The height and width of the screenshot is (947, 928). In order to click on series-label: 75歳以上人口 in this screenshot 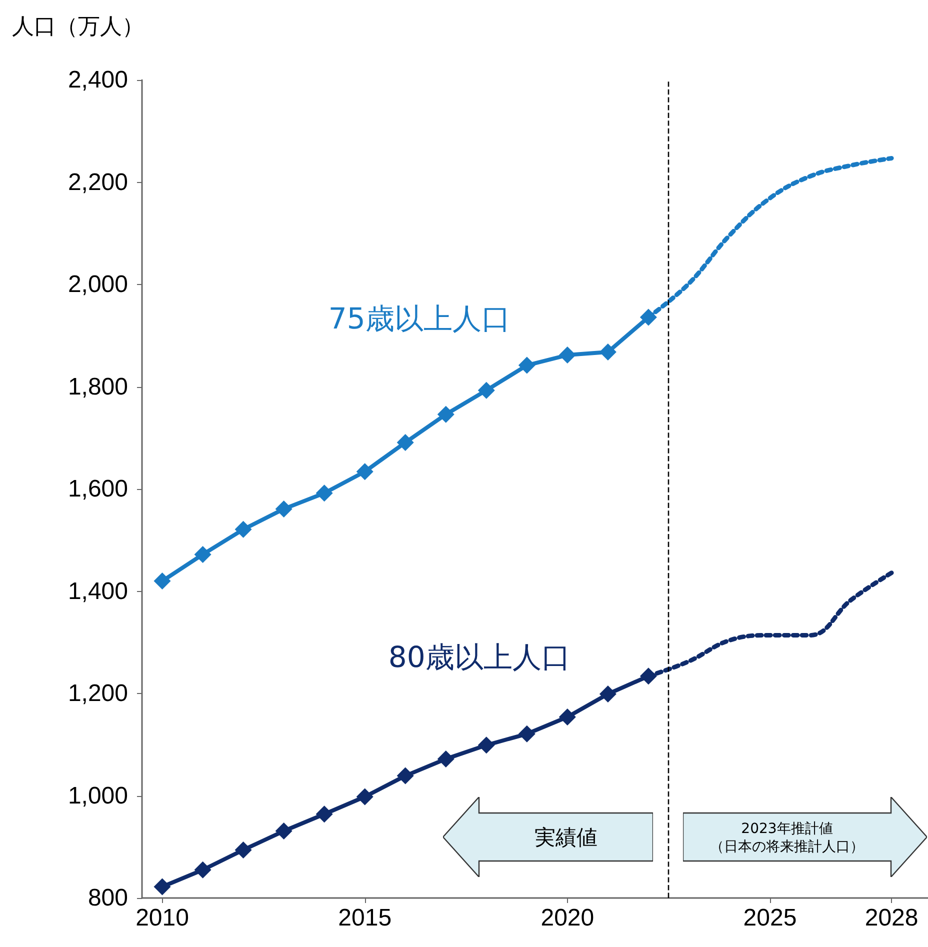, I will do `click(419, 318)`.